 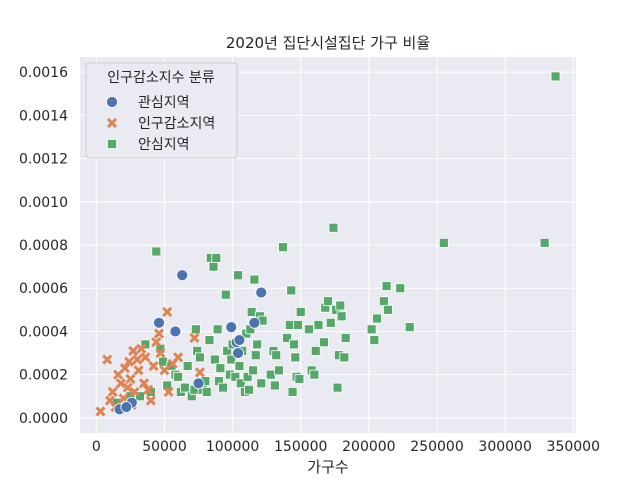 I want to click on x-tick-label: 300000, so click(x=504, y=447).